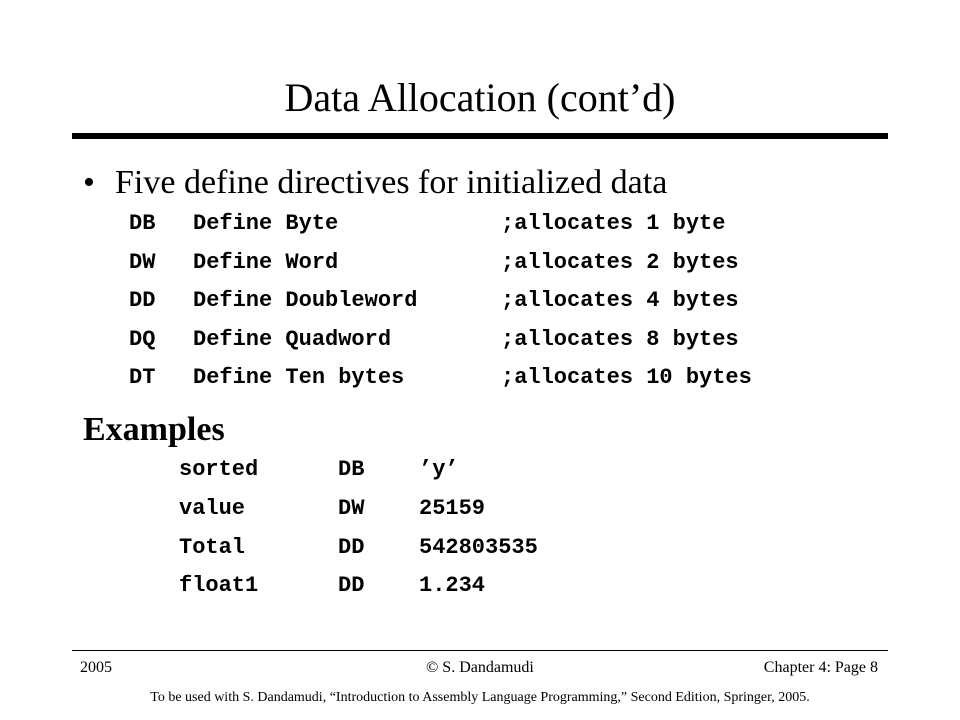 The height and width of the screenshot is (720, 960). What do you see at coordinates (351, 508) in the screenshot?
I see `example-directive: DW` at bounding box center [351, 508].